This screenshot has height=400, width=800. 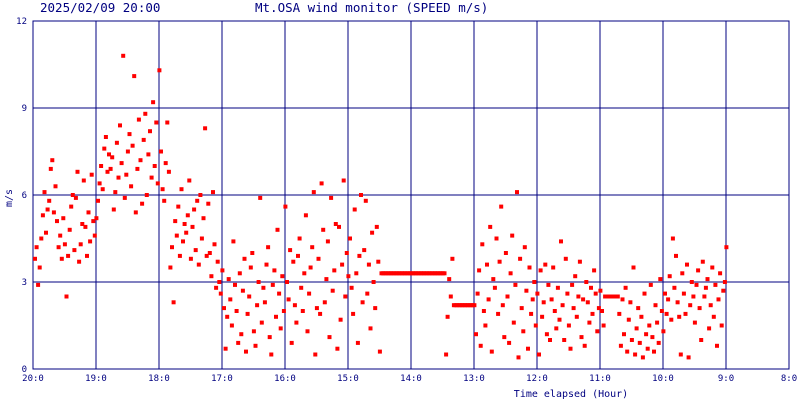 What do you see at coordinates (222, 379) in the screenshot?
I see `x-tick-label: 17:0` at bounding box center [222, 379].